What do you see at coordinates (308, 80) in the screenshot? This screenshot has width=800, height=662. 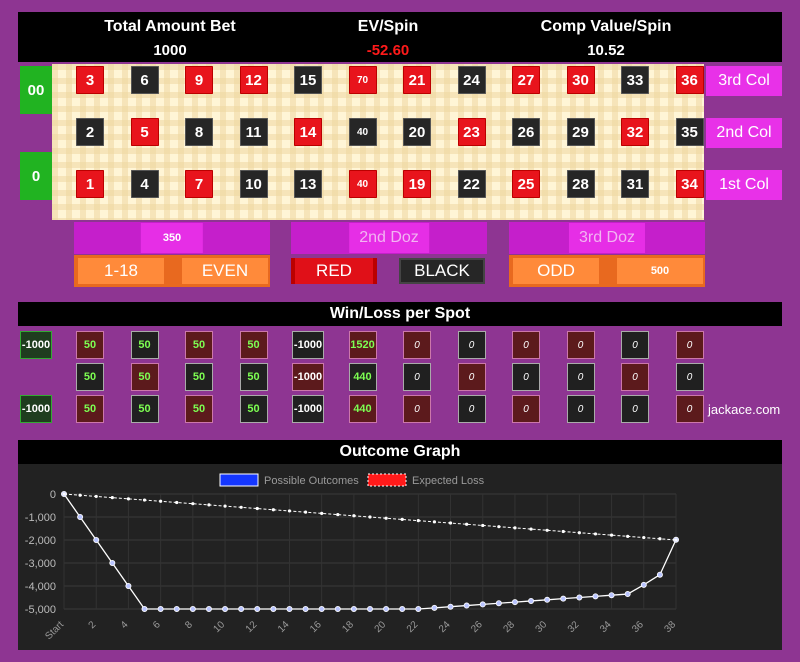 I see `number-spot: 15` at bounding box center [308, 80].